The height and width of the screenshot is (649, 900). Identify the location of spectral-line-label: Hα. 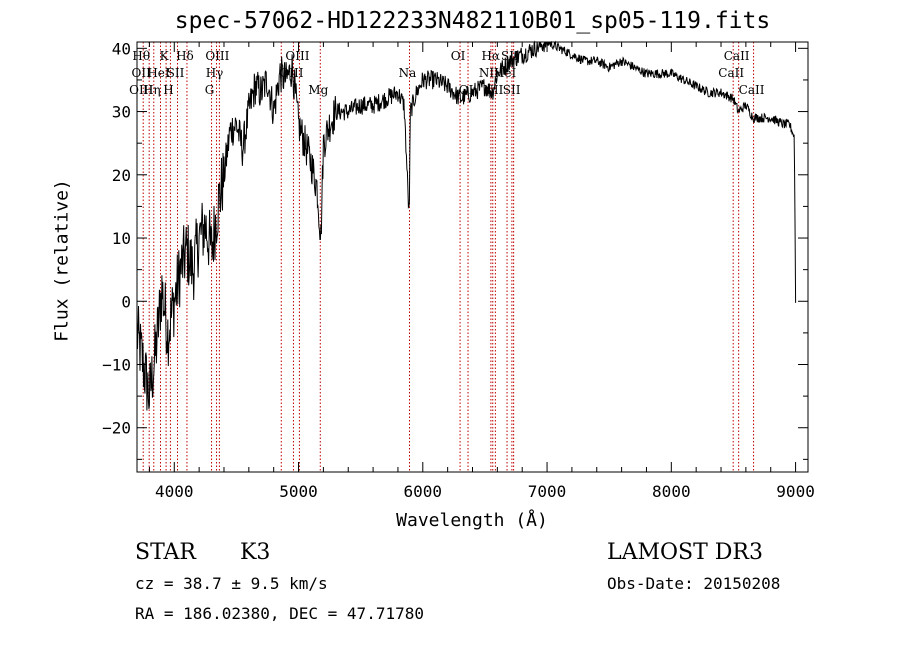
(490, 56).